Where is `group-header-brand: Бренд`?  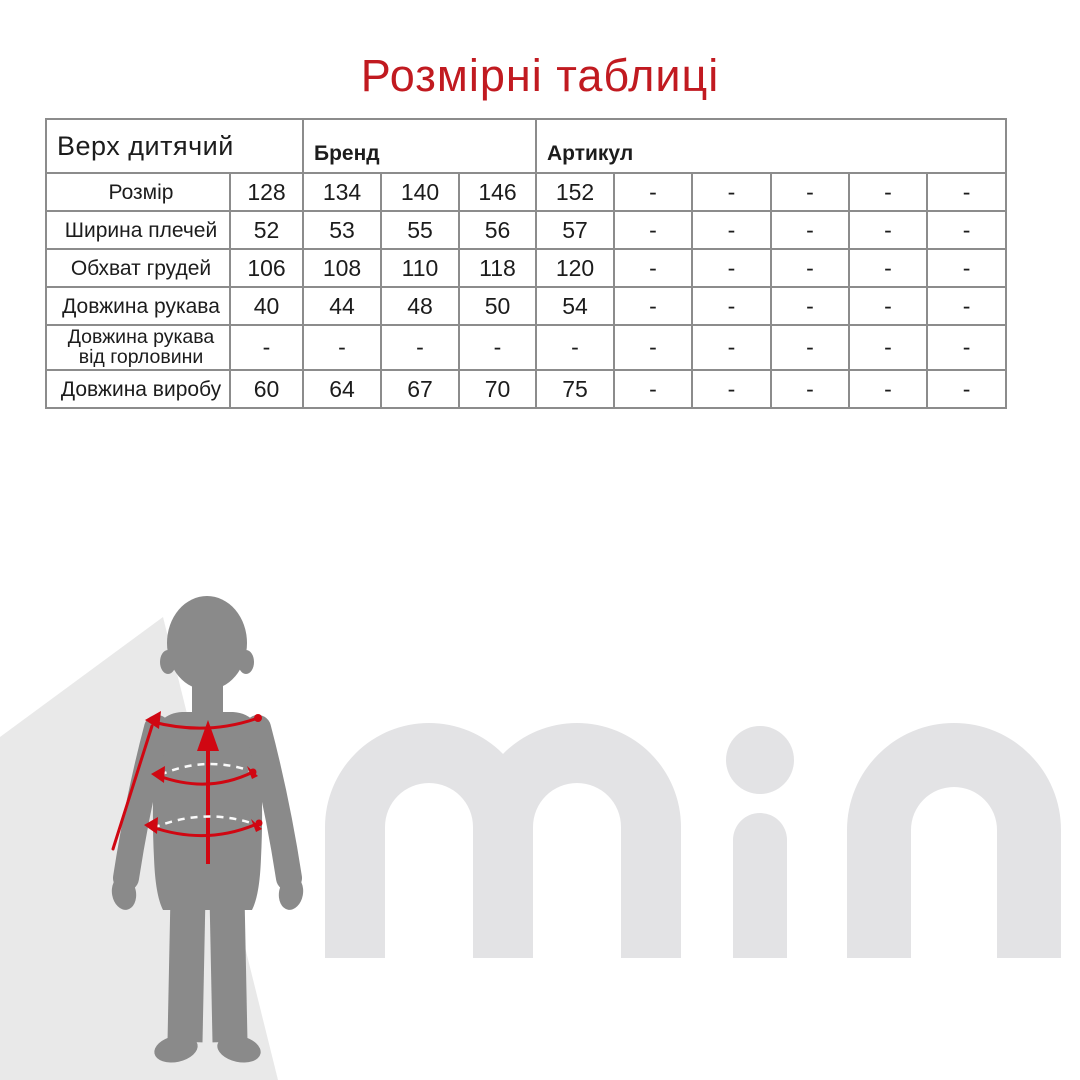
group-header-brand: Бренд is located at coordinates (420, 146).